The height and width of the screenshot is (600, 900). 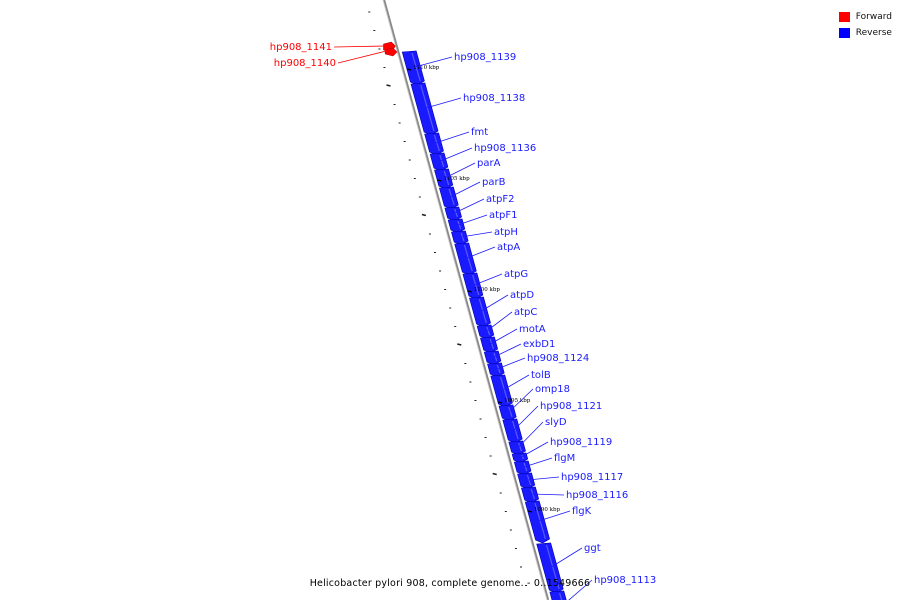 What do you see at coordinates (494, 182) in the screenshot?
I see `gene-label-parB: parB` at bounding box center [494, 182].